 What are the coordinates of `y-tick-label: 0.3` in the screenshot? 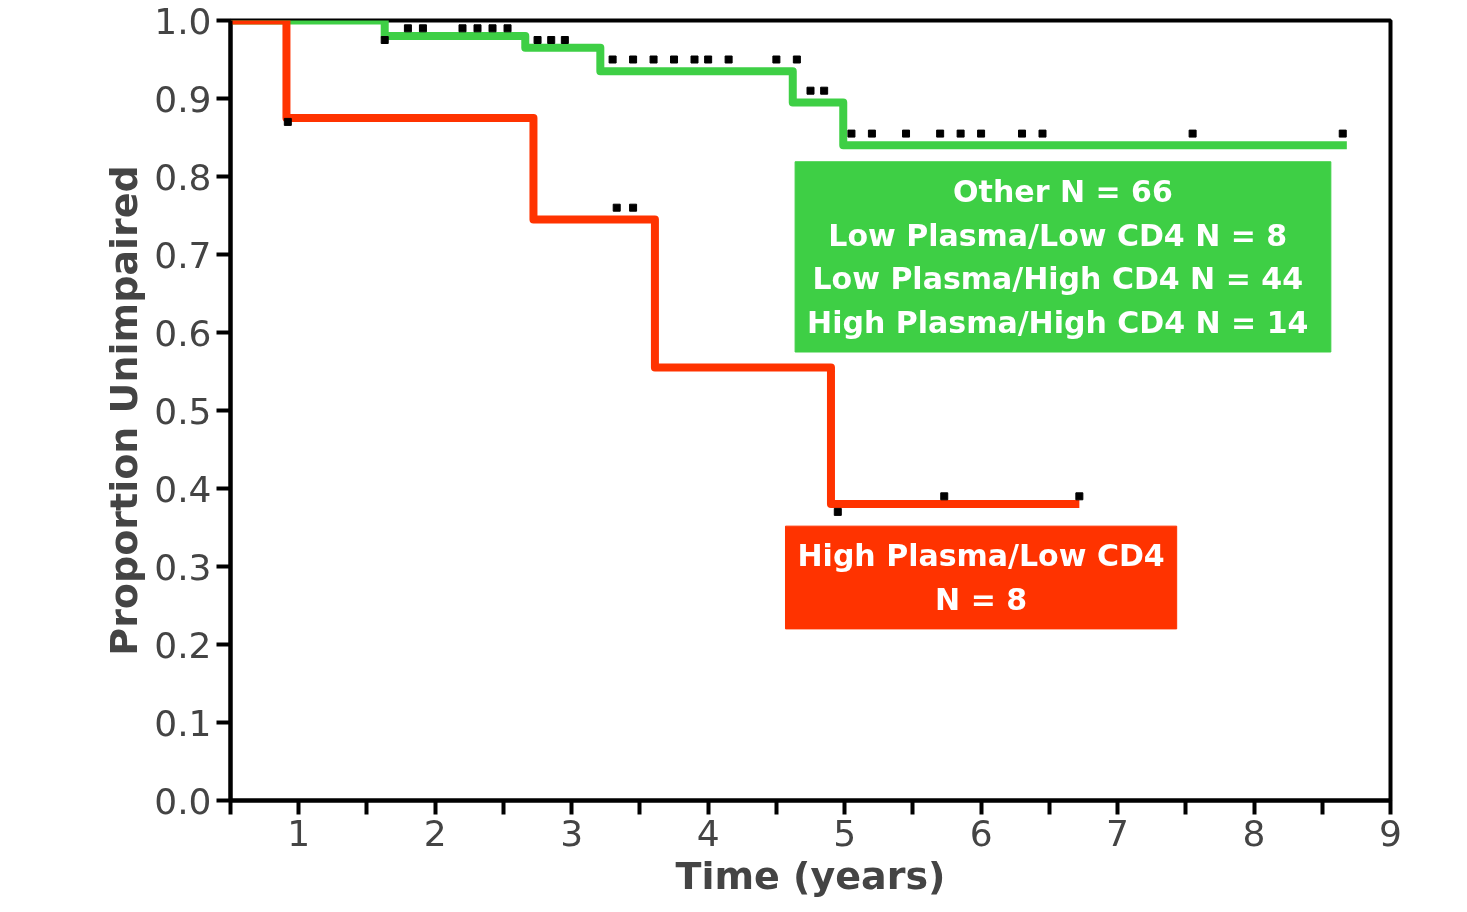 It's located at (183, 567).